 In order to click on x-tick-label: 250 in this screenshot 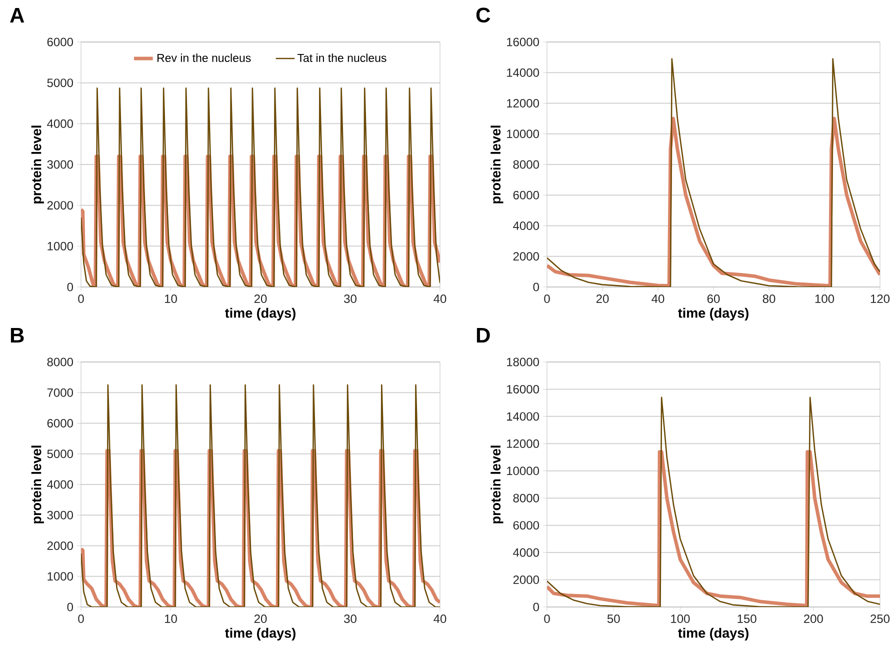, I will do `click(880, 619)`.